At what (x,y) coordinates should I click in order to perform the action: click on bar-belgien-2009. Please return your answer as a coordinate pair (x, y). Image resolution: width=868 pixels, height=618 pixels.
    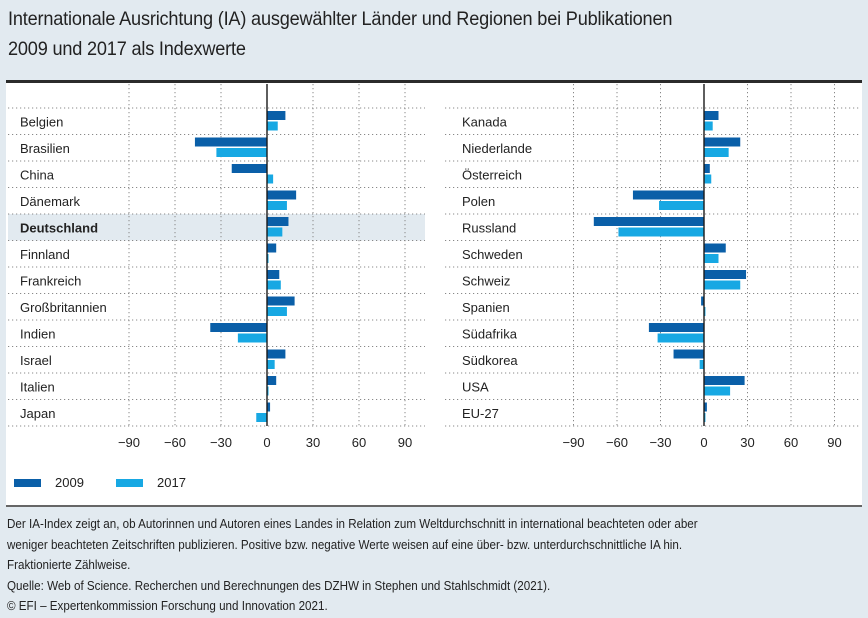
    Looking at the image, I should click on (276, 115).